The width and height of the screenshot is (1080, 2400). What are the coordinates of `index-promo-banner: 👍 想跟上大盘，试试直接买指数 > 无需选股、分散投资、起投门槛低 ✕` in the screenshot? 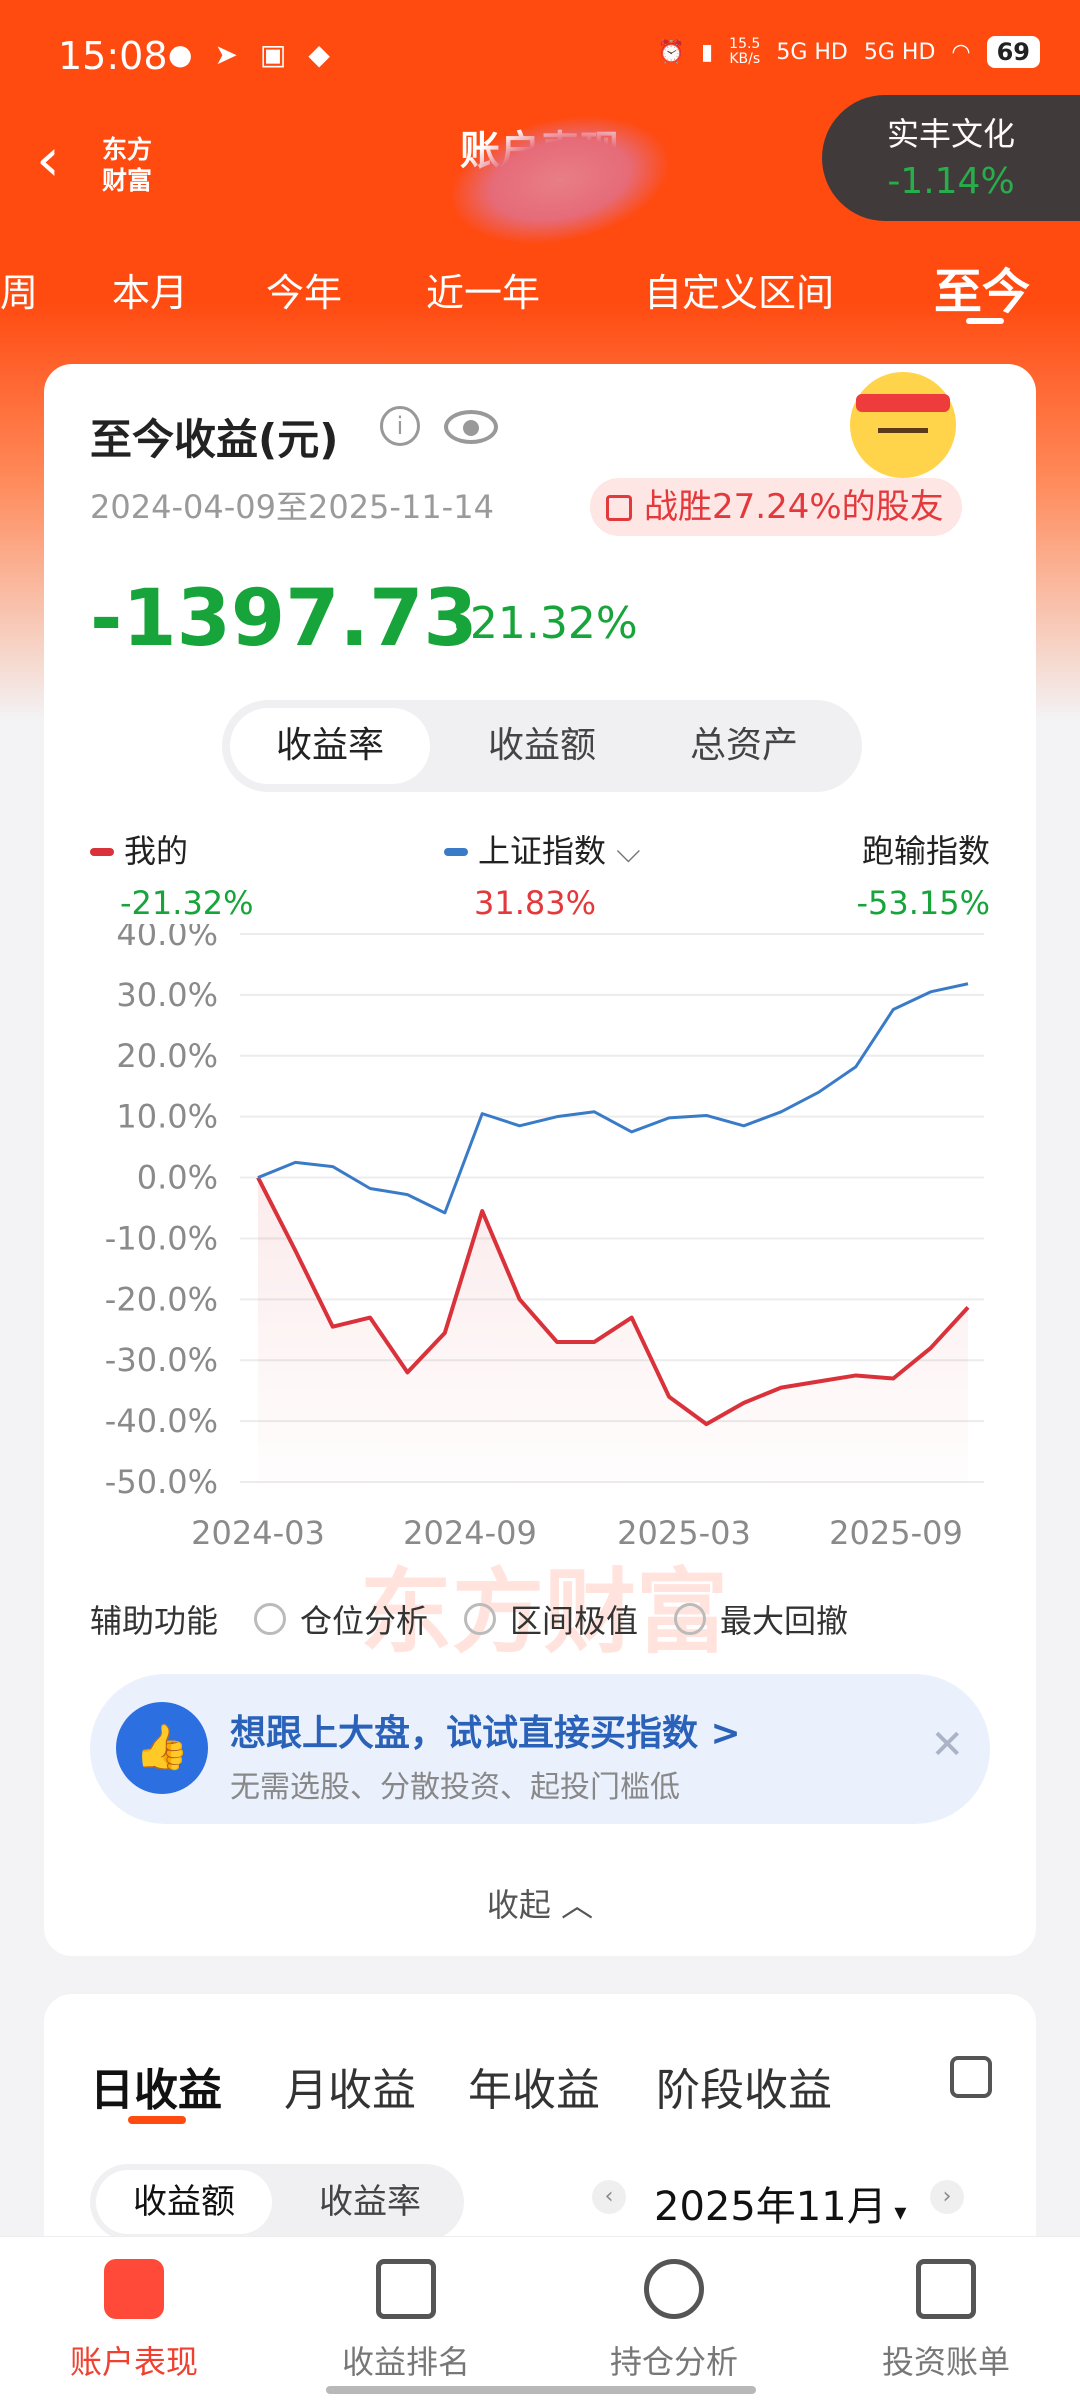 It's located at (540, 1749).